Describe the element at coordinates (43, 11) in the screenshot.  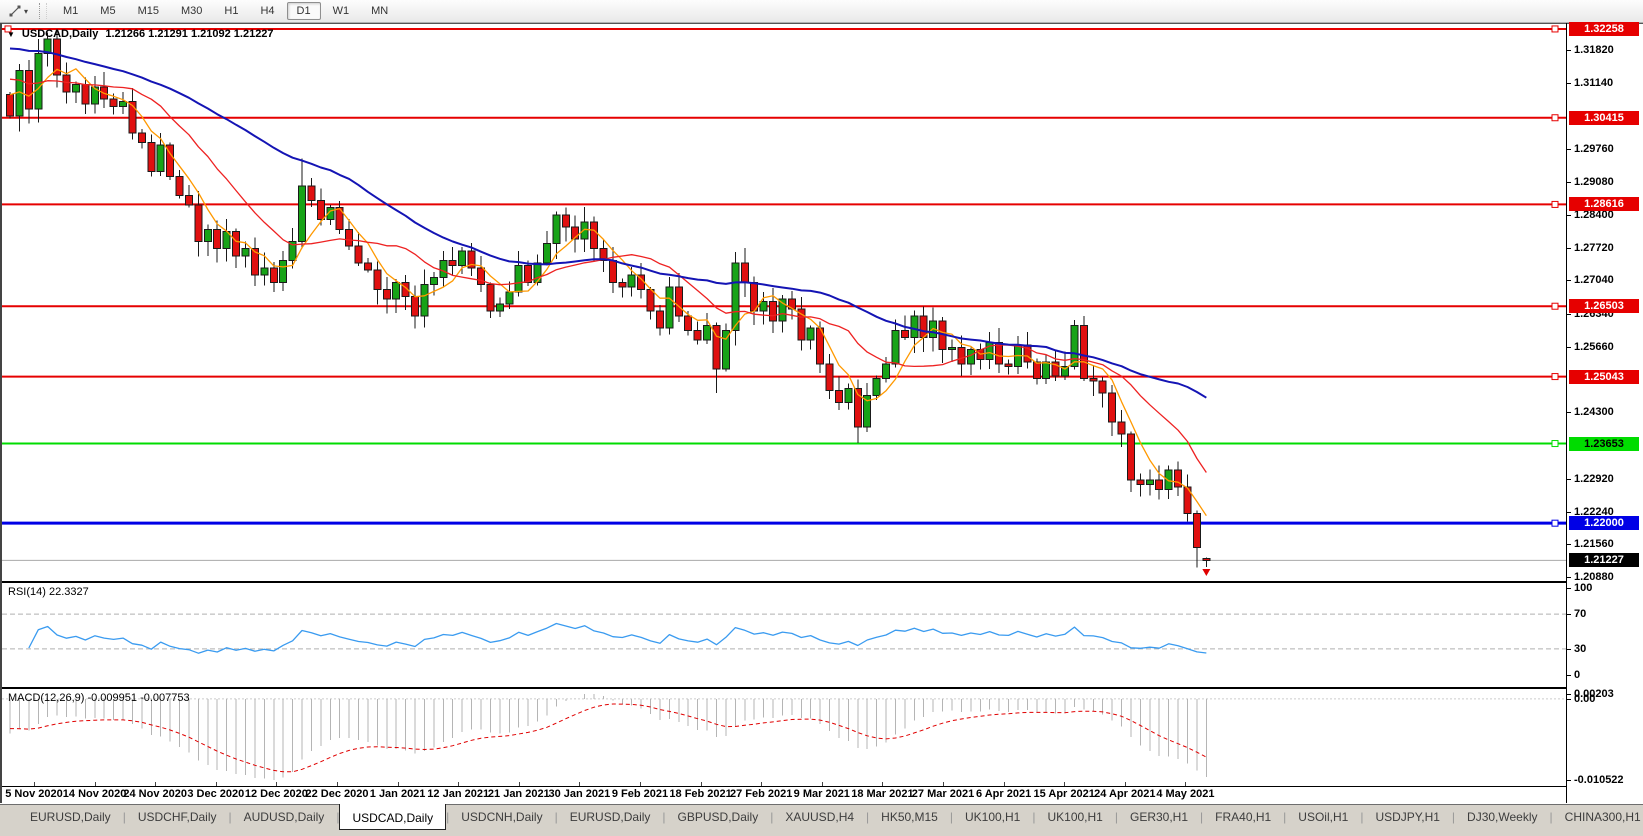
I see `toolbar-separator` at that location.